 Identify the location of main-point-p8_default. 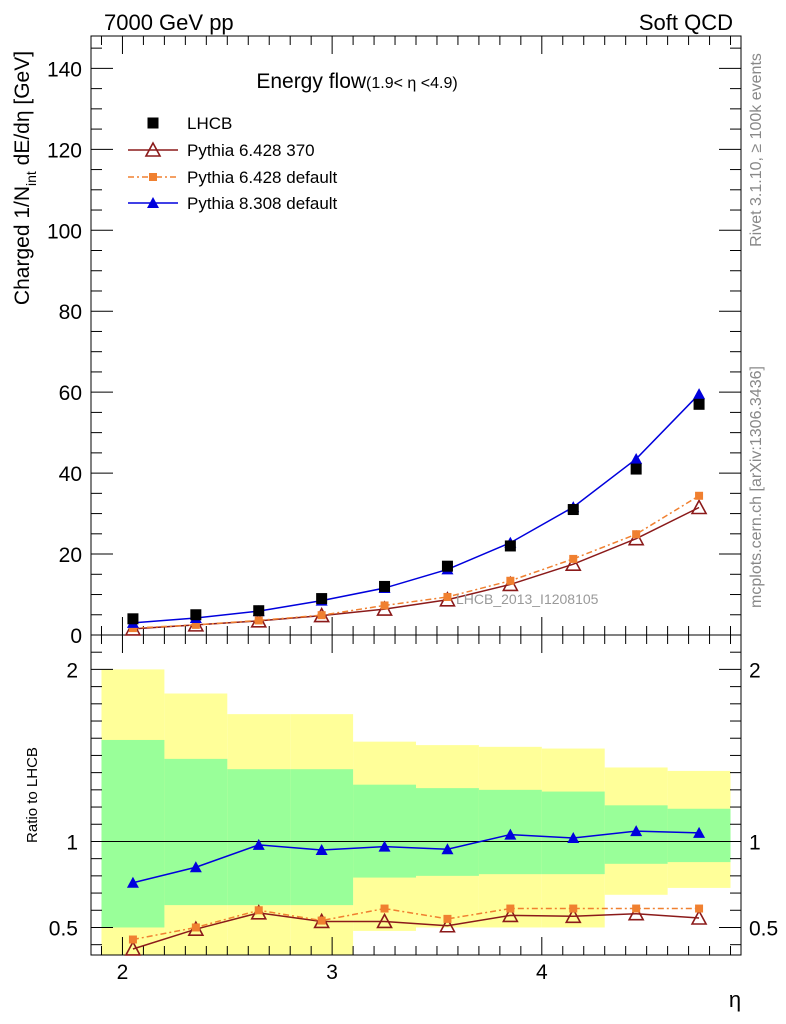
(636, 458).